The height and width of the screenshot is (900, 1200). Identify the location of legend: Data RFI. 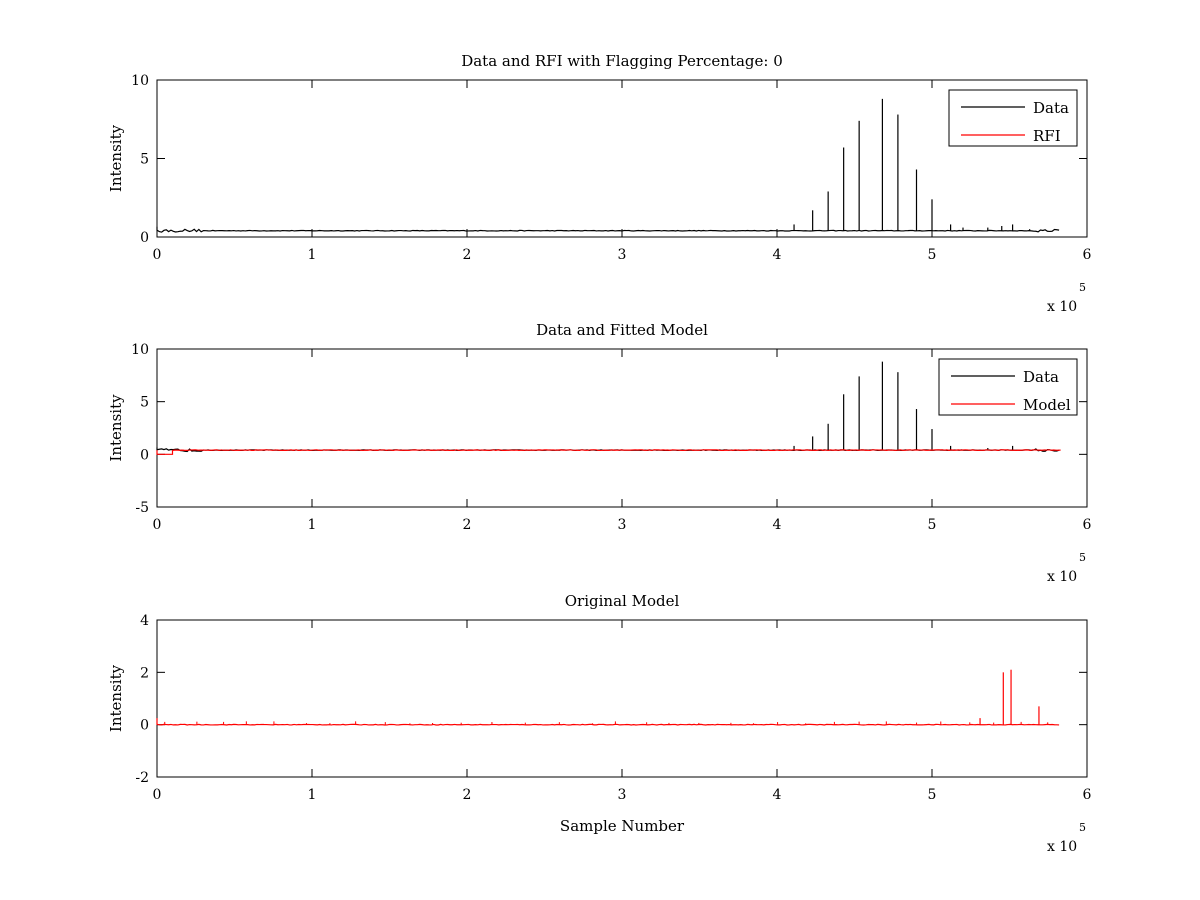
(1013, 118).